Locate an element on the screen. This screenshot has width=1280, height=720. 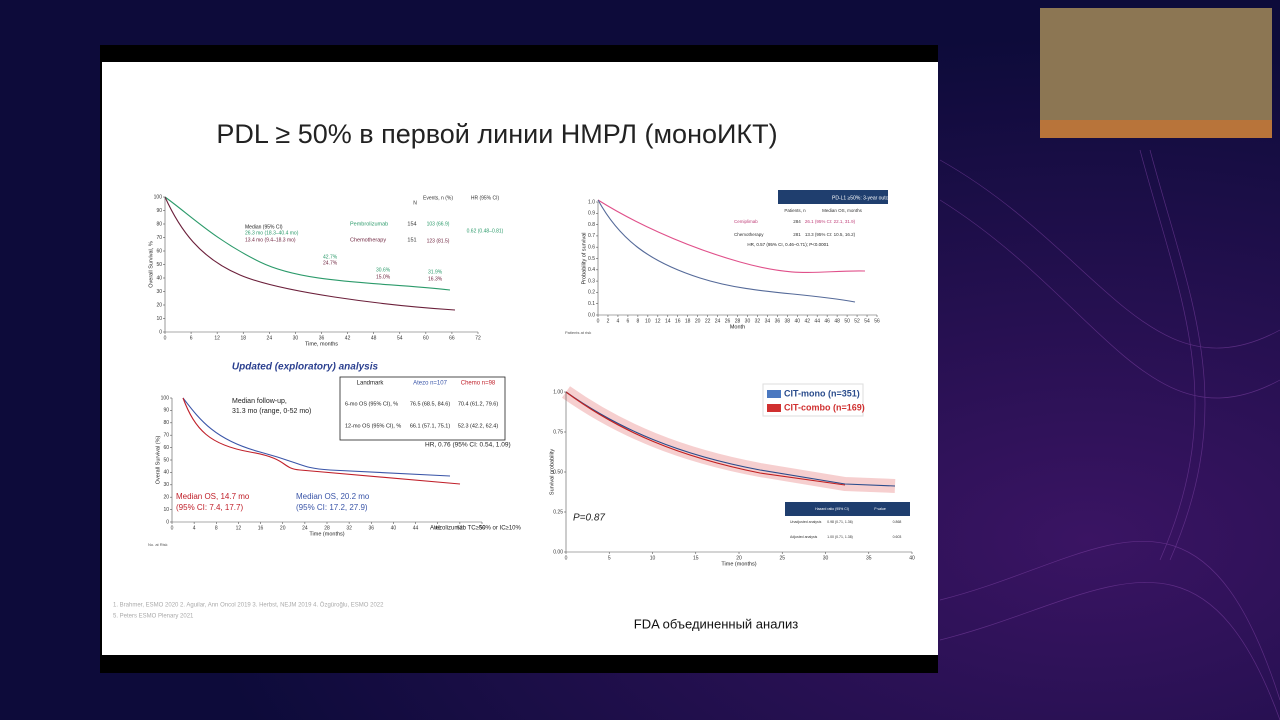
x-tick-label: 52 is located at coordinates (857, 321).